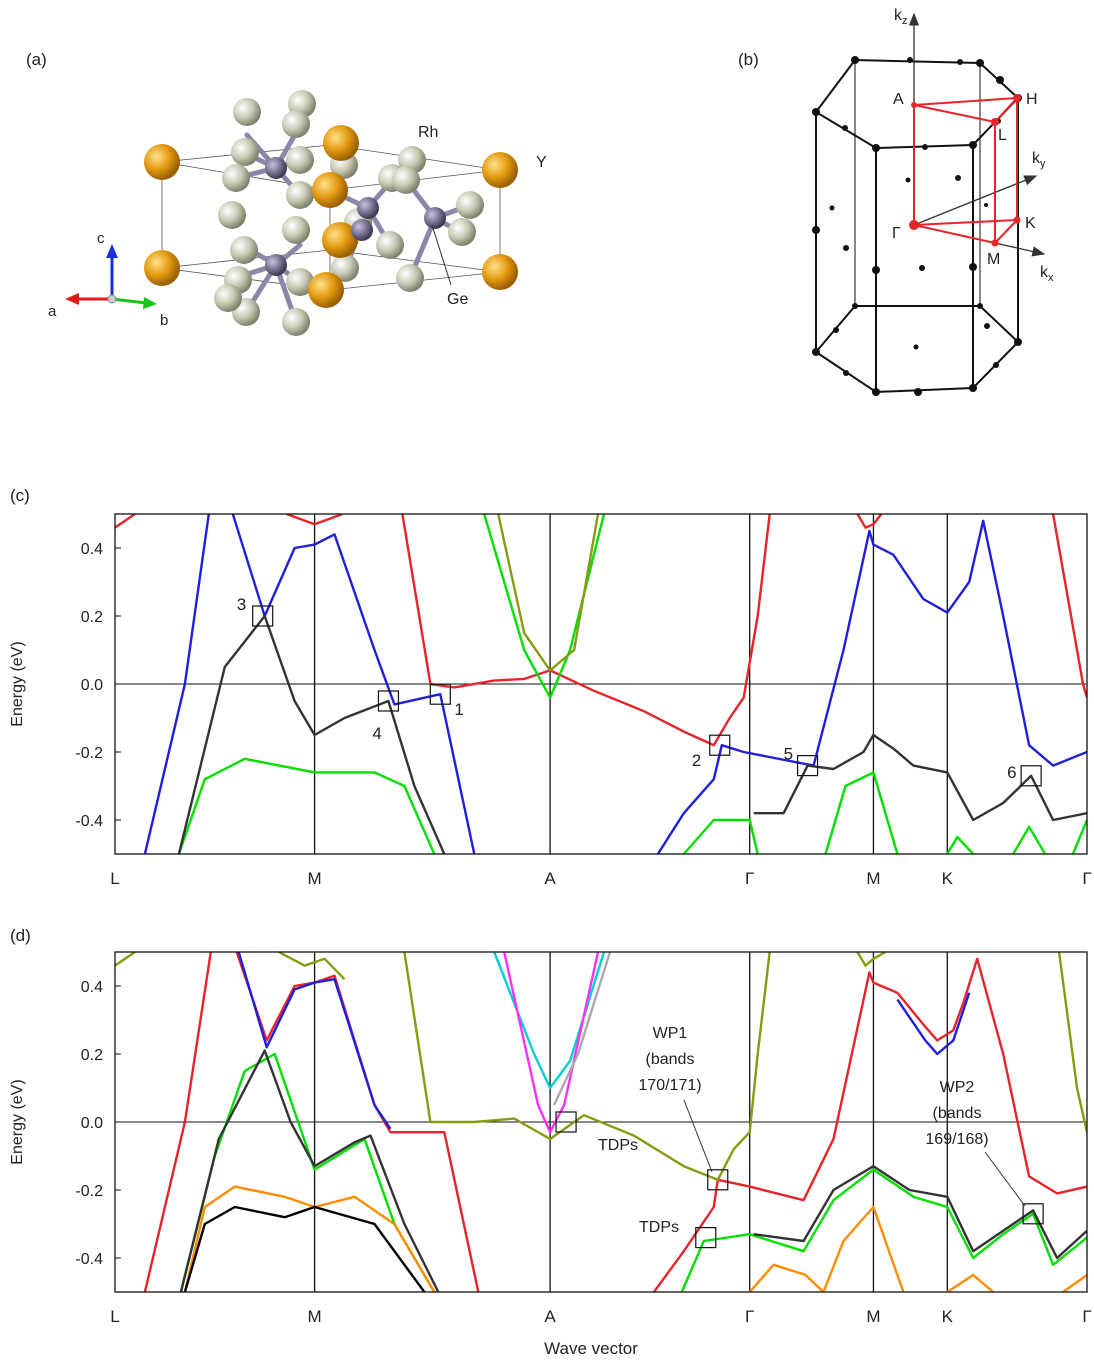  I want to click on y-atoms, so click(331, 216).